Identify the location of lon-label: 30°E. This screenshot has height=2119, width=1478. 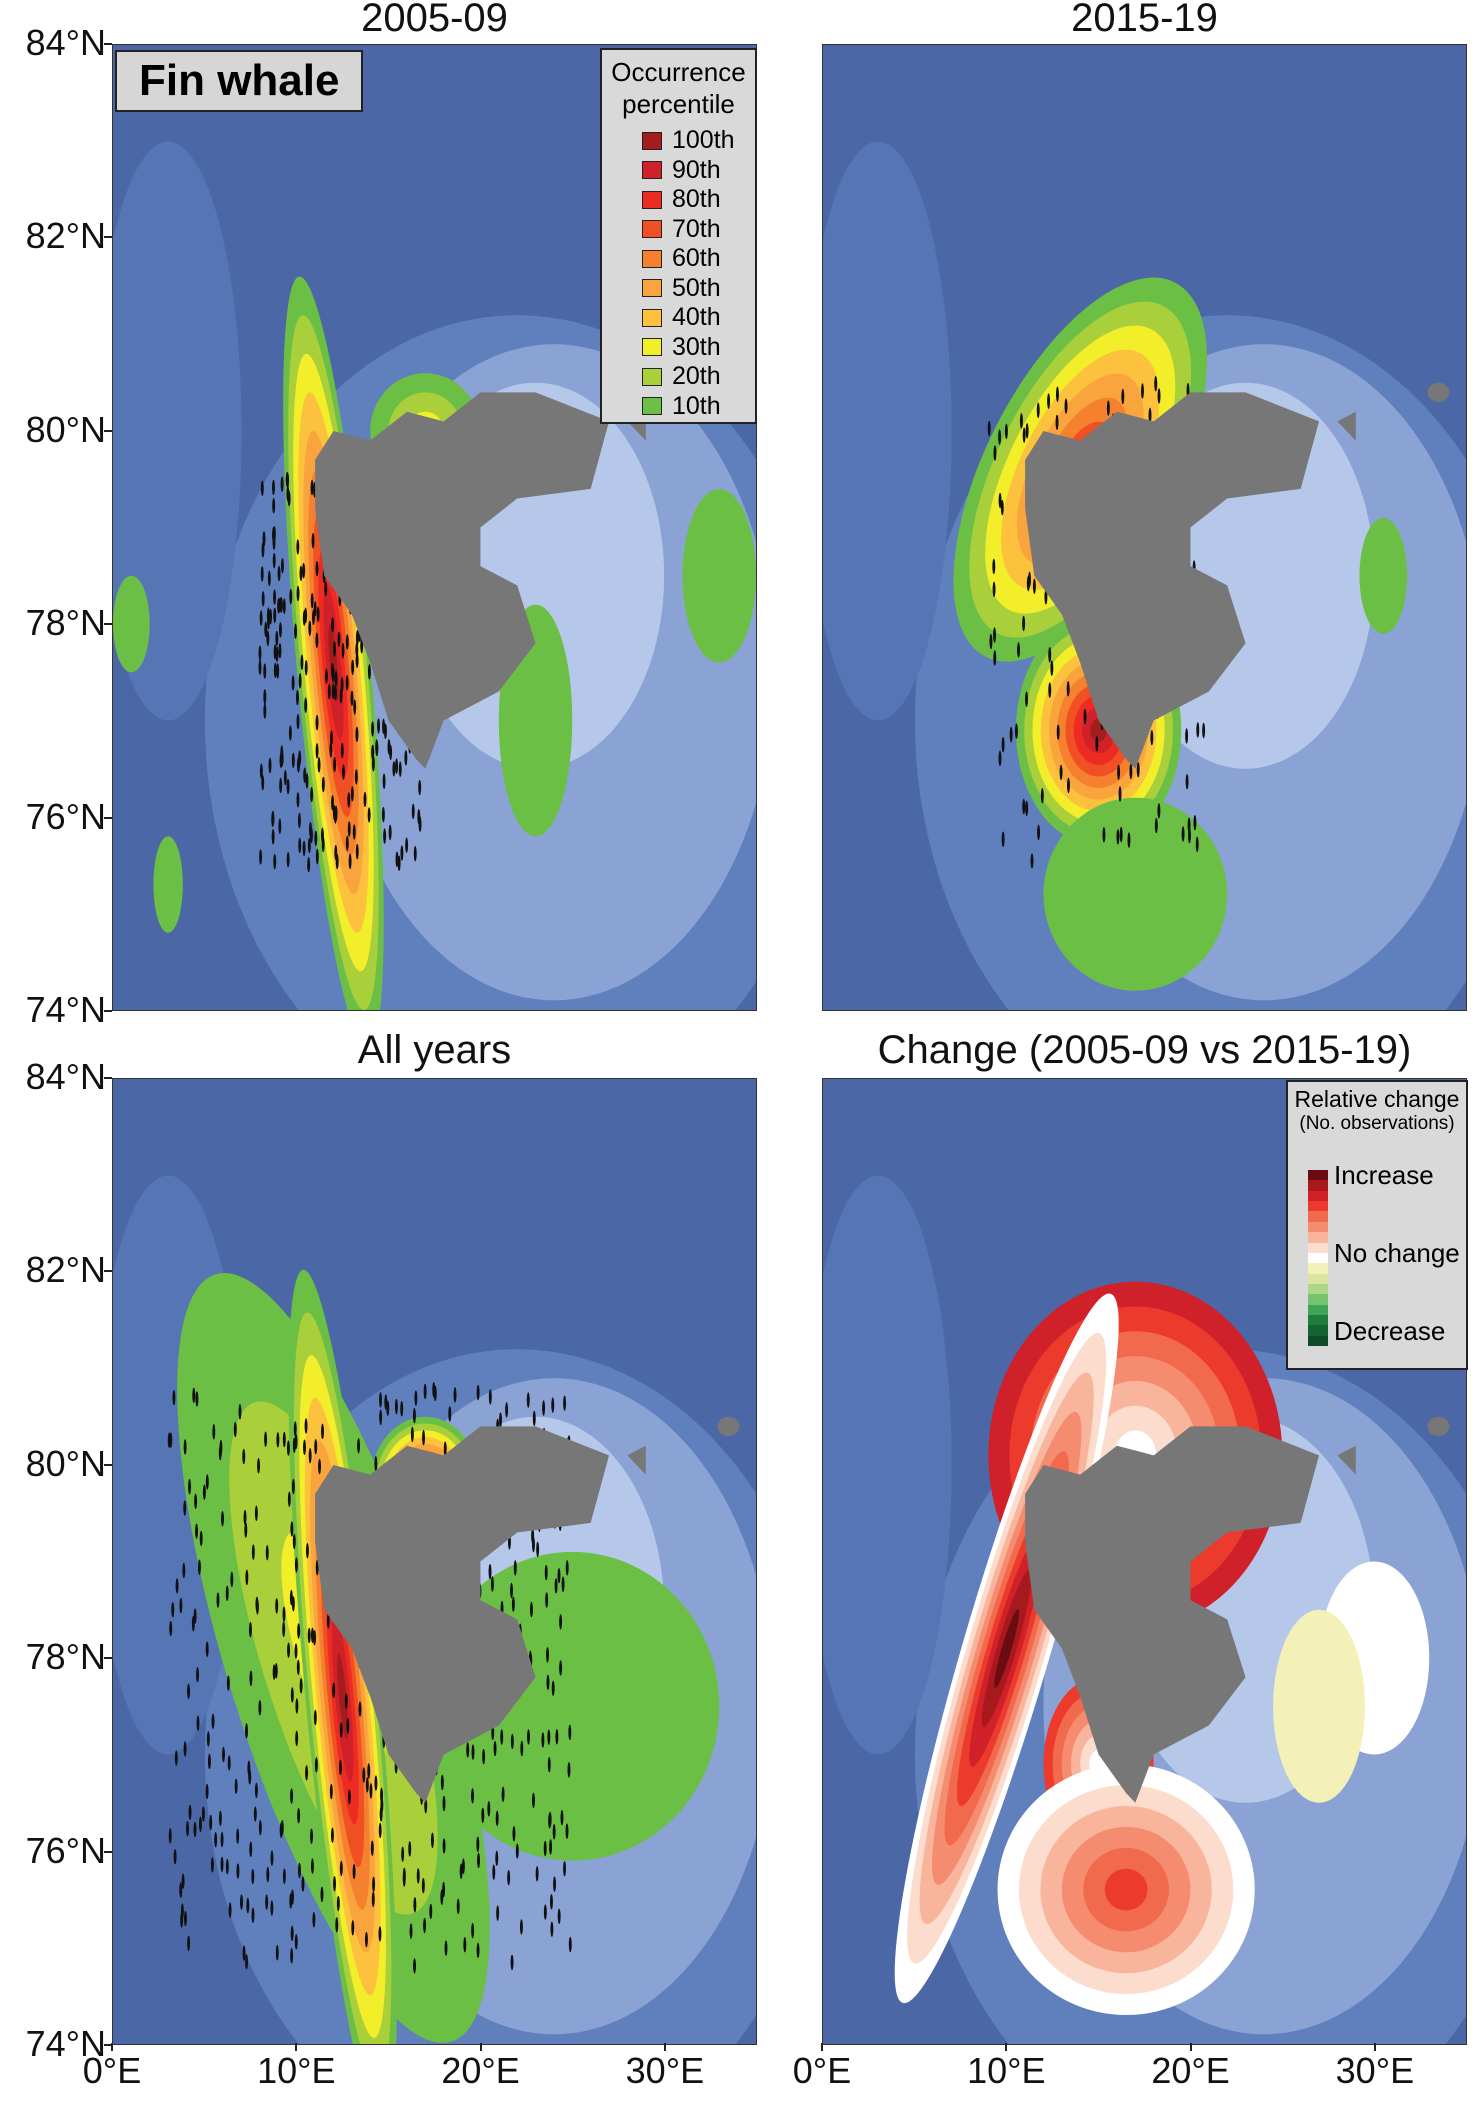
(665, 2070).